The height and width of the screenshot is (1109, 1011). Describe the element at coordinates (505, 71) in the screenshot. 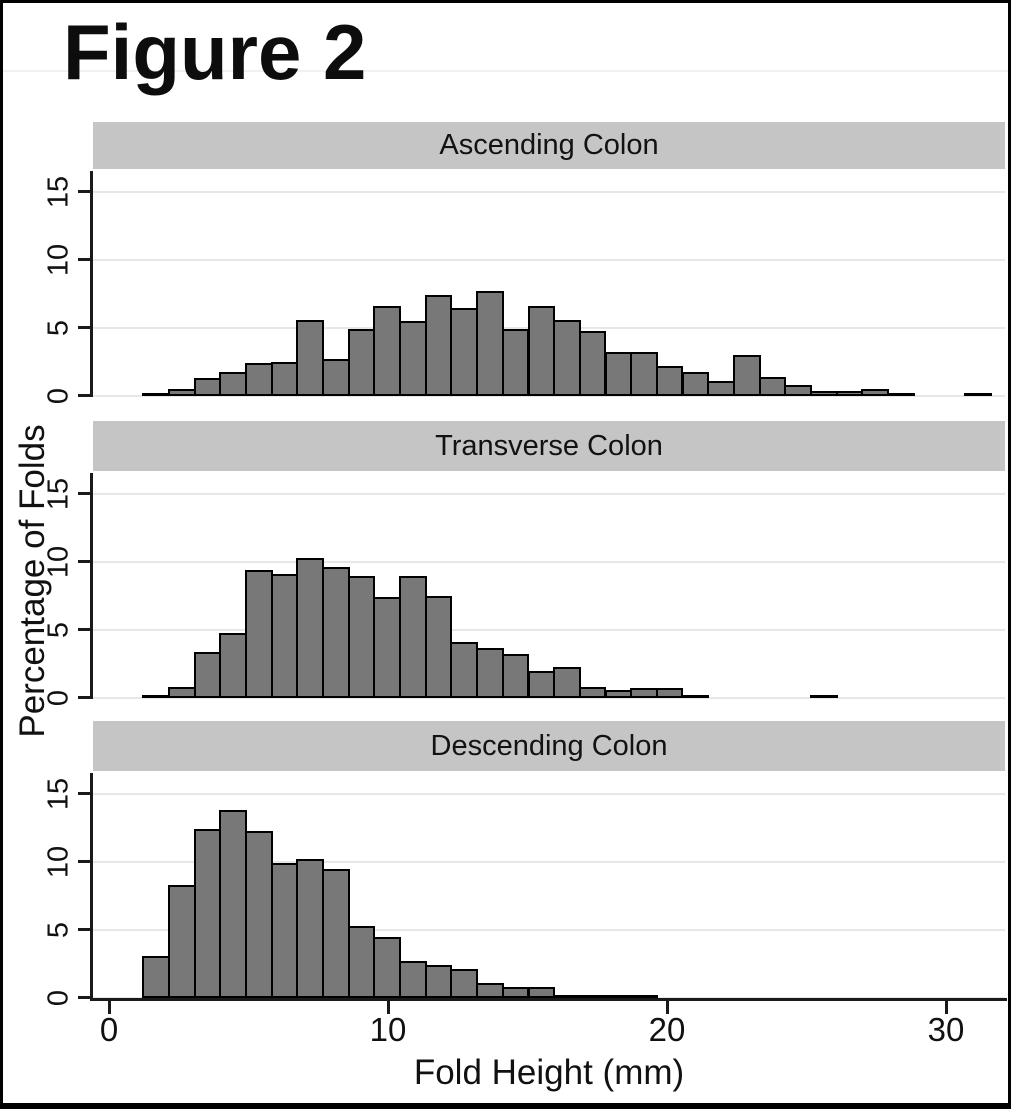

I see `background-rule` at that location.